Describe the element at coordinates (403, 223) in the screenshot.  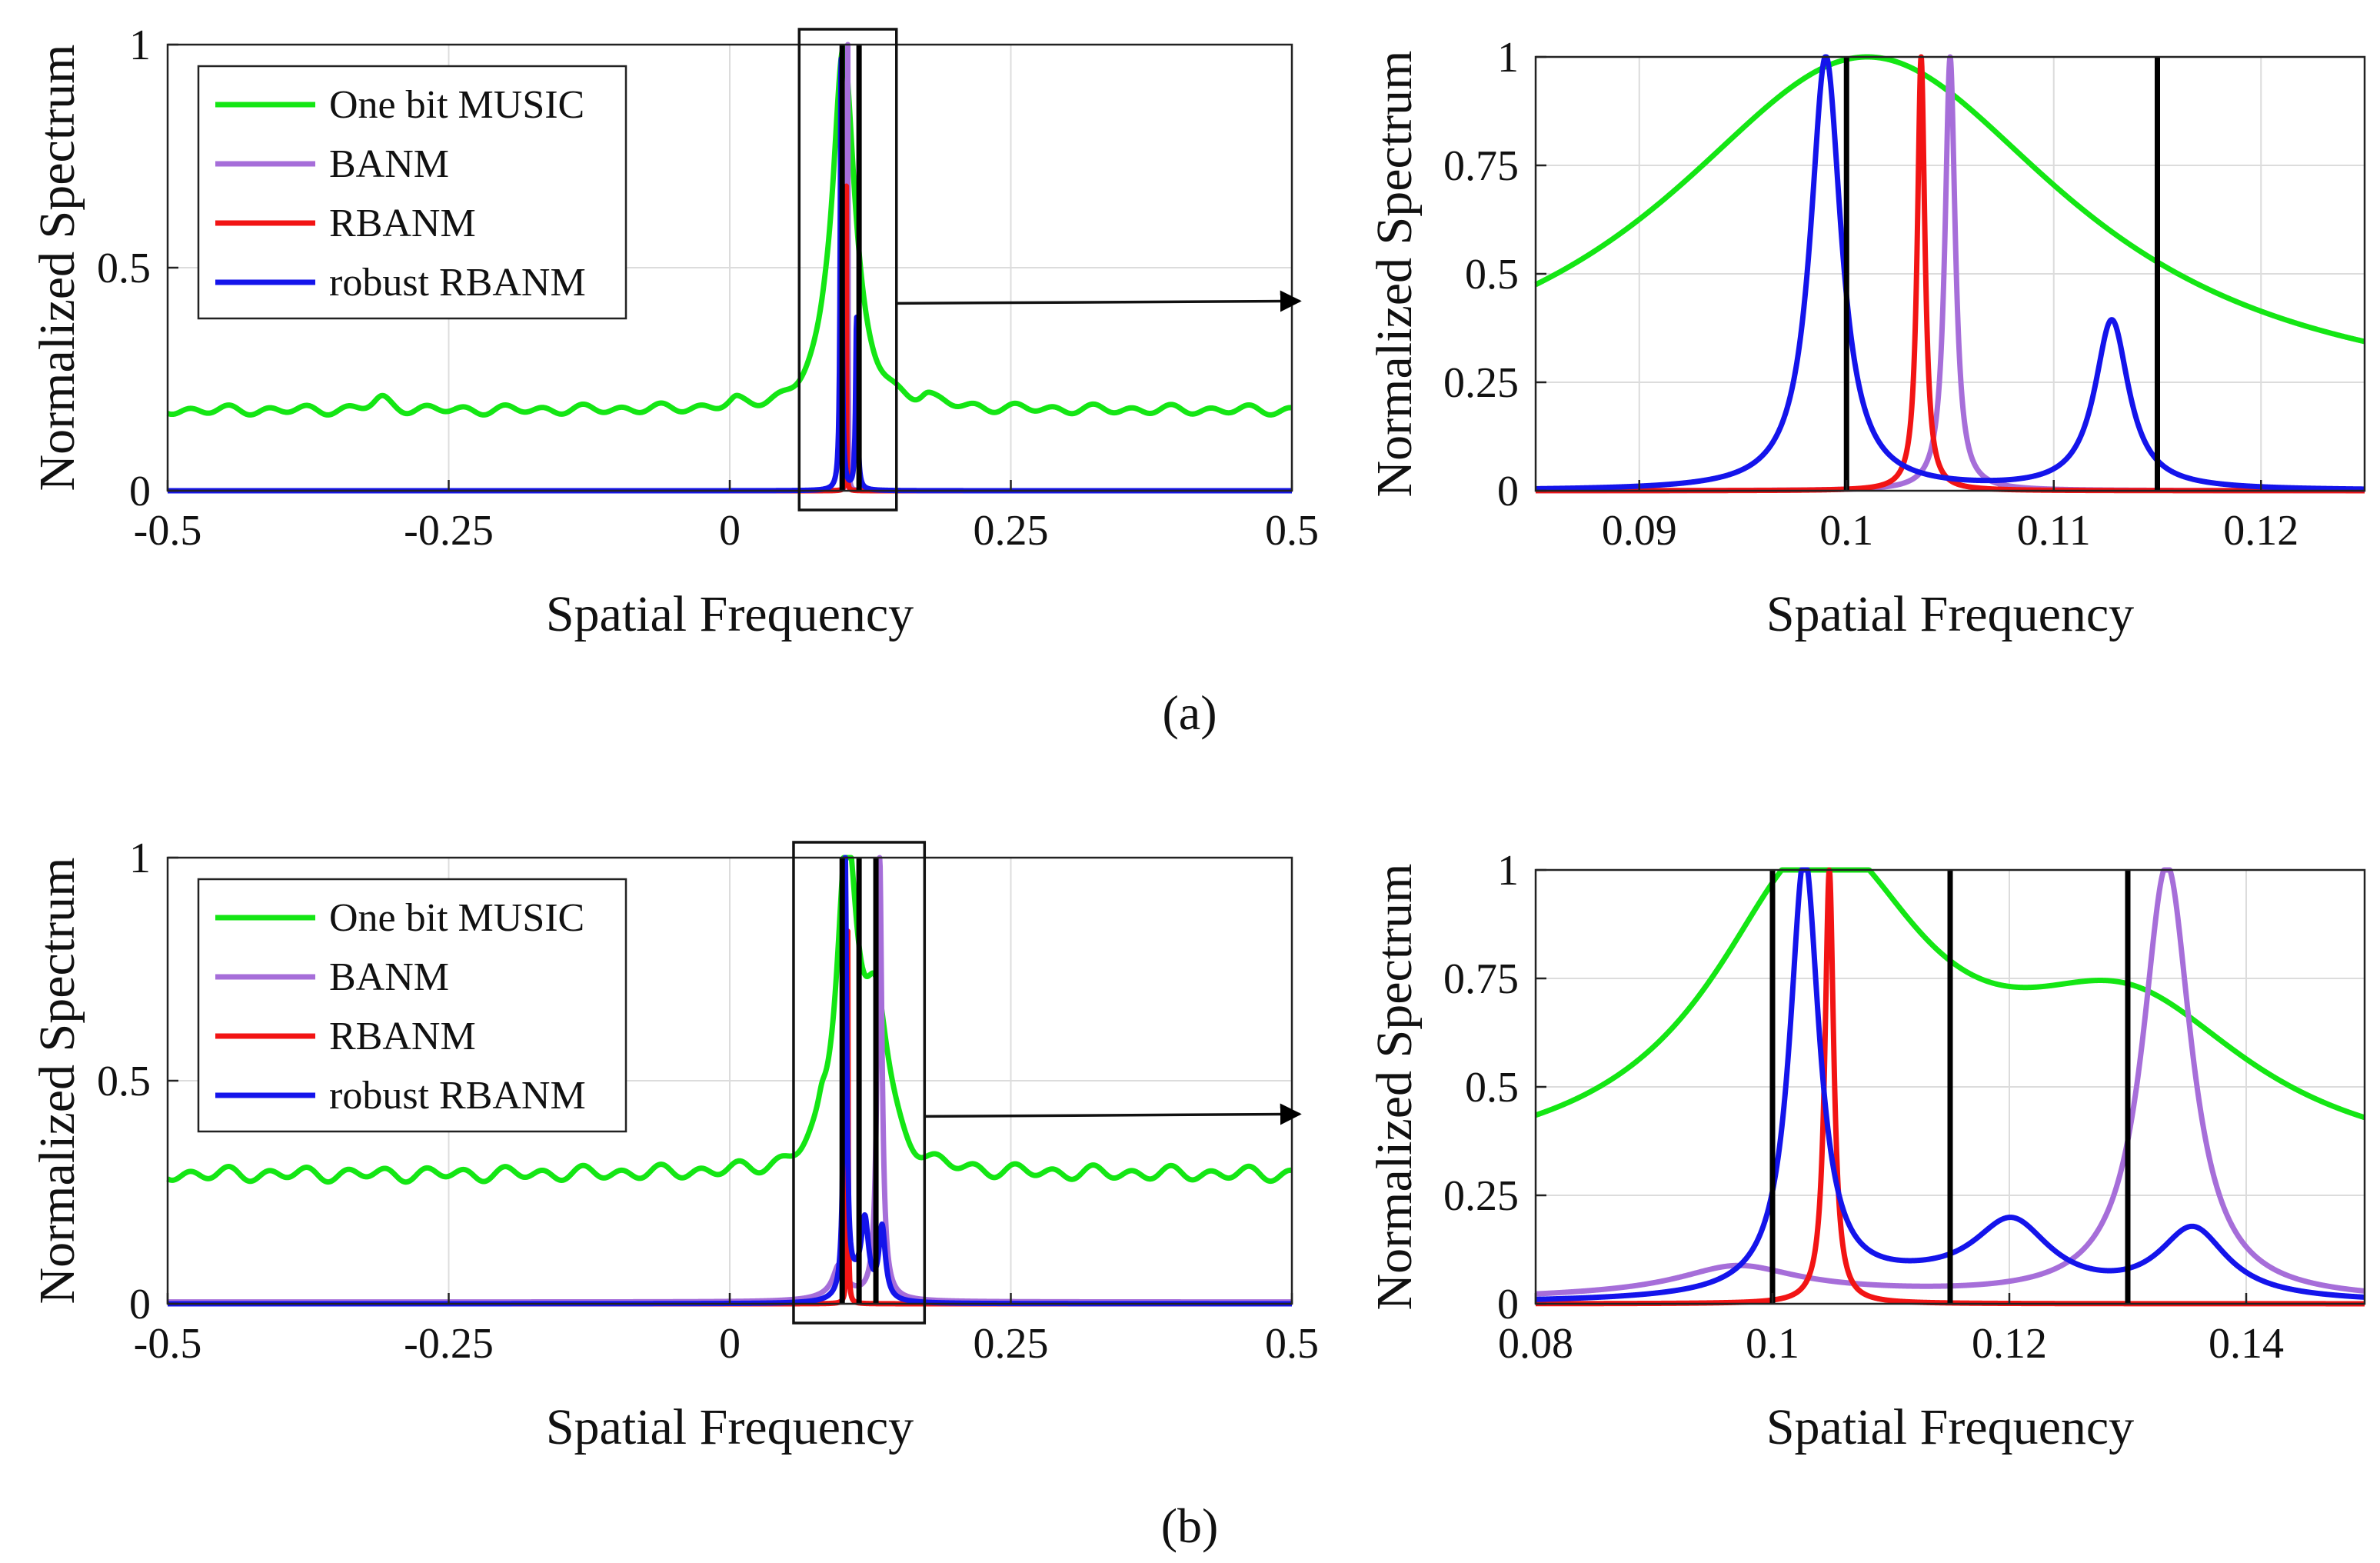
I see `a_full-legend-label-rbanm: RBANM` at that location.